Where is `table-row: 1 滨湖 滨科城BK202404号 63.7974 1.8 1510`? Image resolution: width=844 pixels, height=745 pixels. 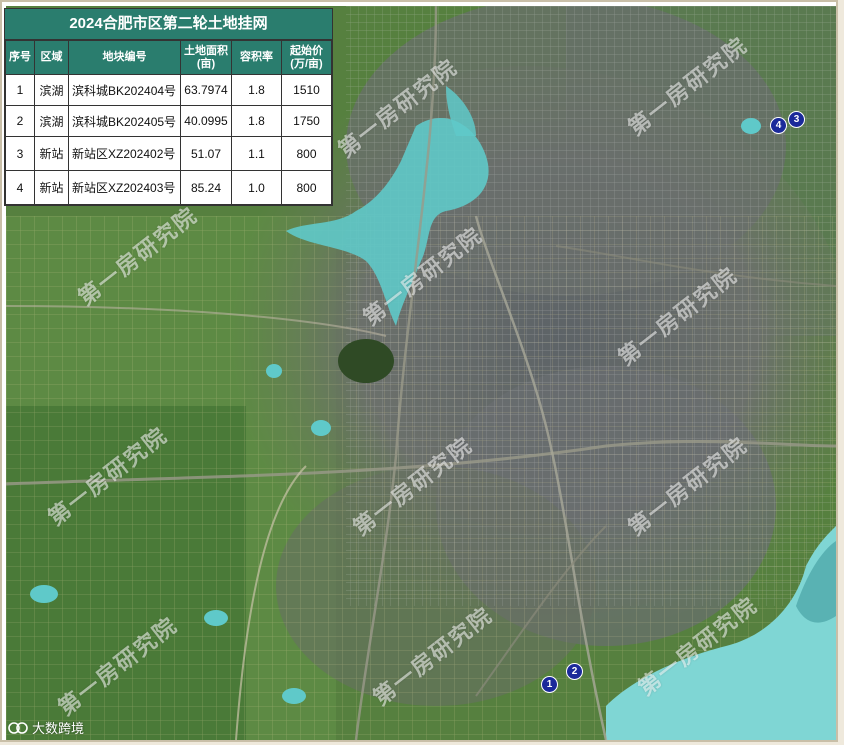
table-row: 1 滨湖 滨科城BK202404号 63.7974 1.8 1510 is located at coordinates (168, 90).